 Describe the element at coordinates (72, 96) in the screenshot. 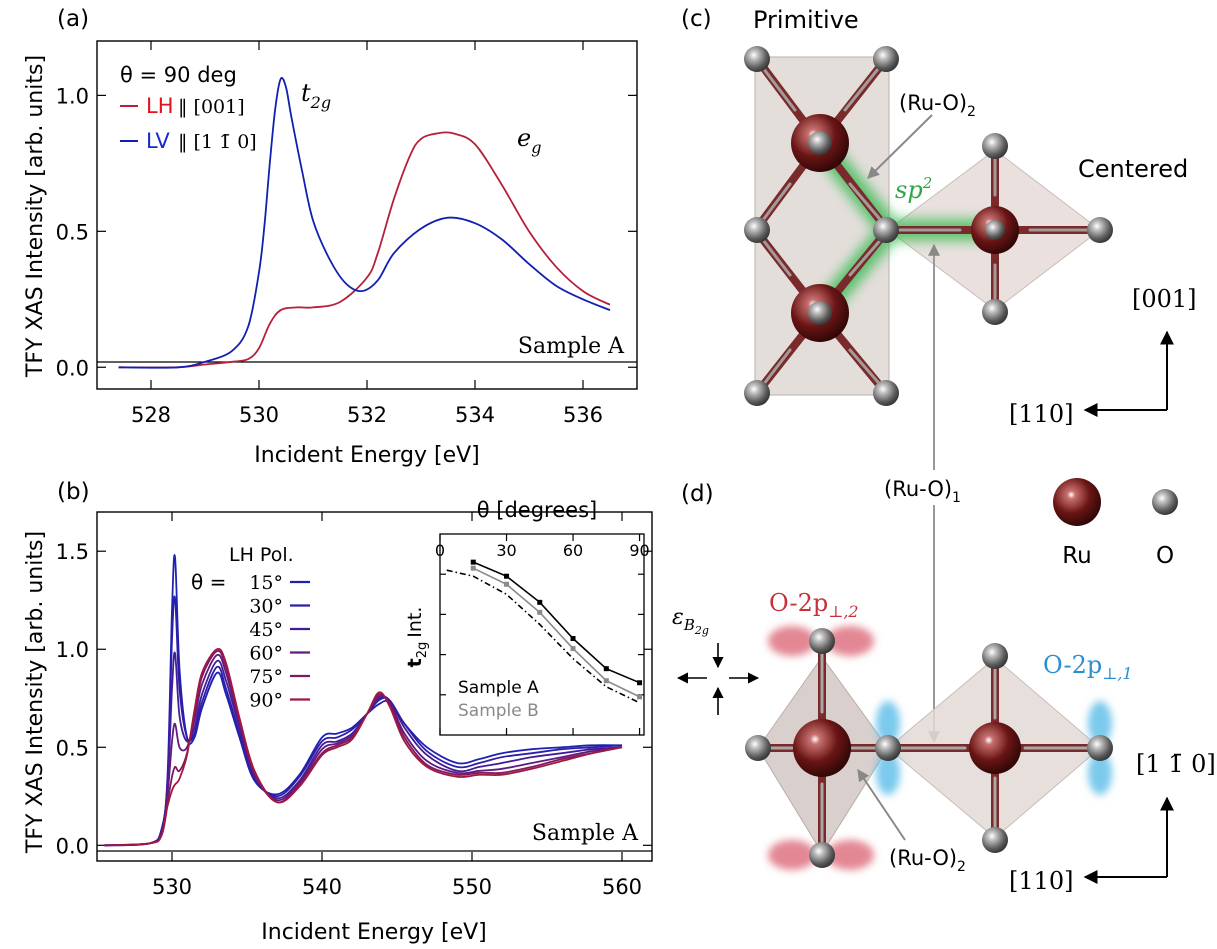

I see `chart-a-ytick-label: 1.0` at that location.